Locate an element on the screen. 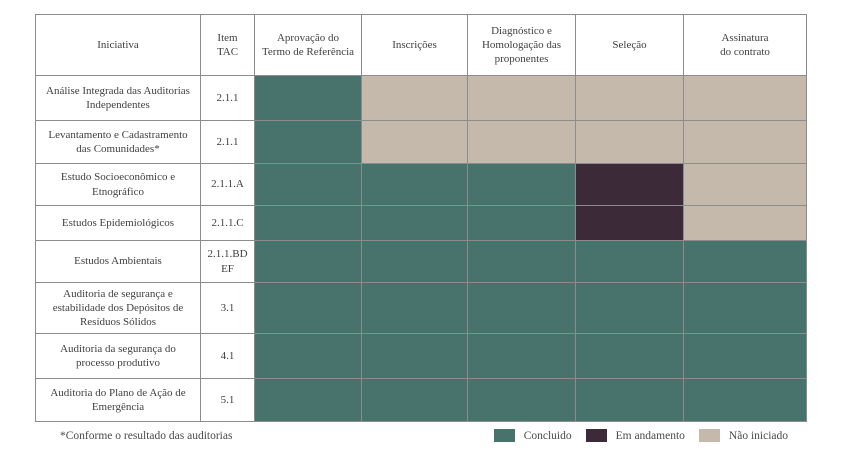  iniciativa-cell: Estudos Ambientais is located at coordinates (118, 261).